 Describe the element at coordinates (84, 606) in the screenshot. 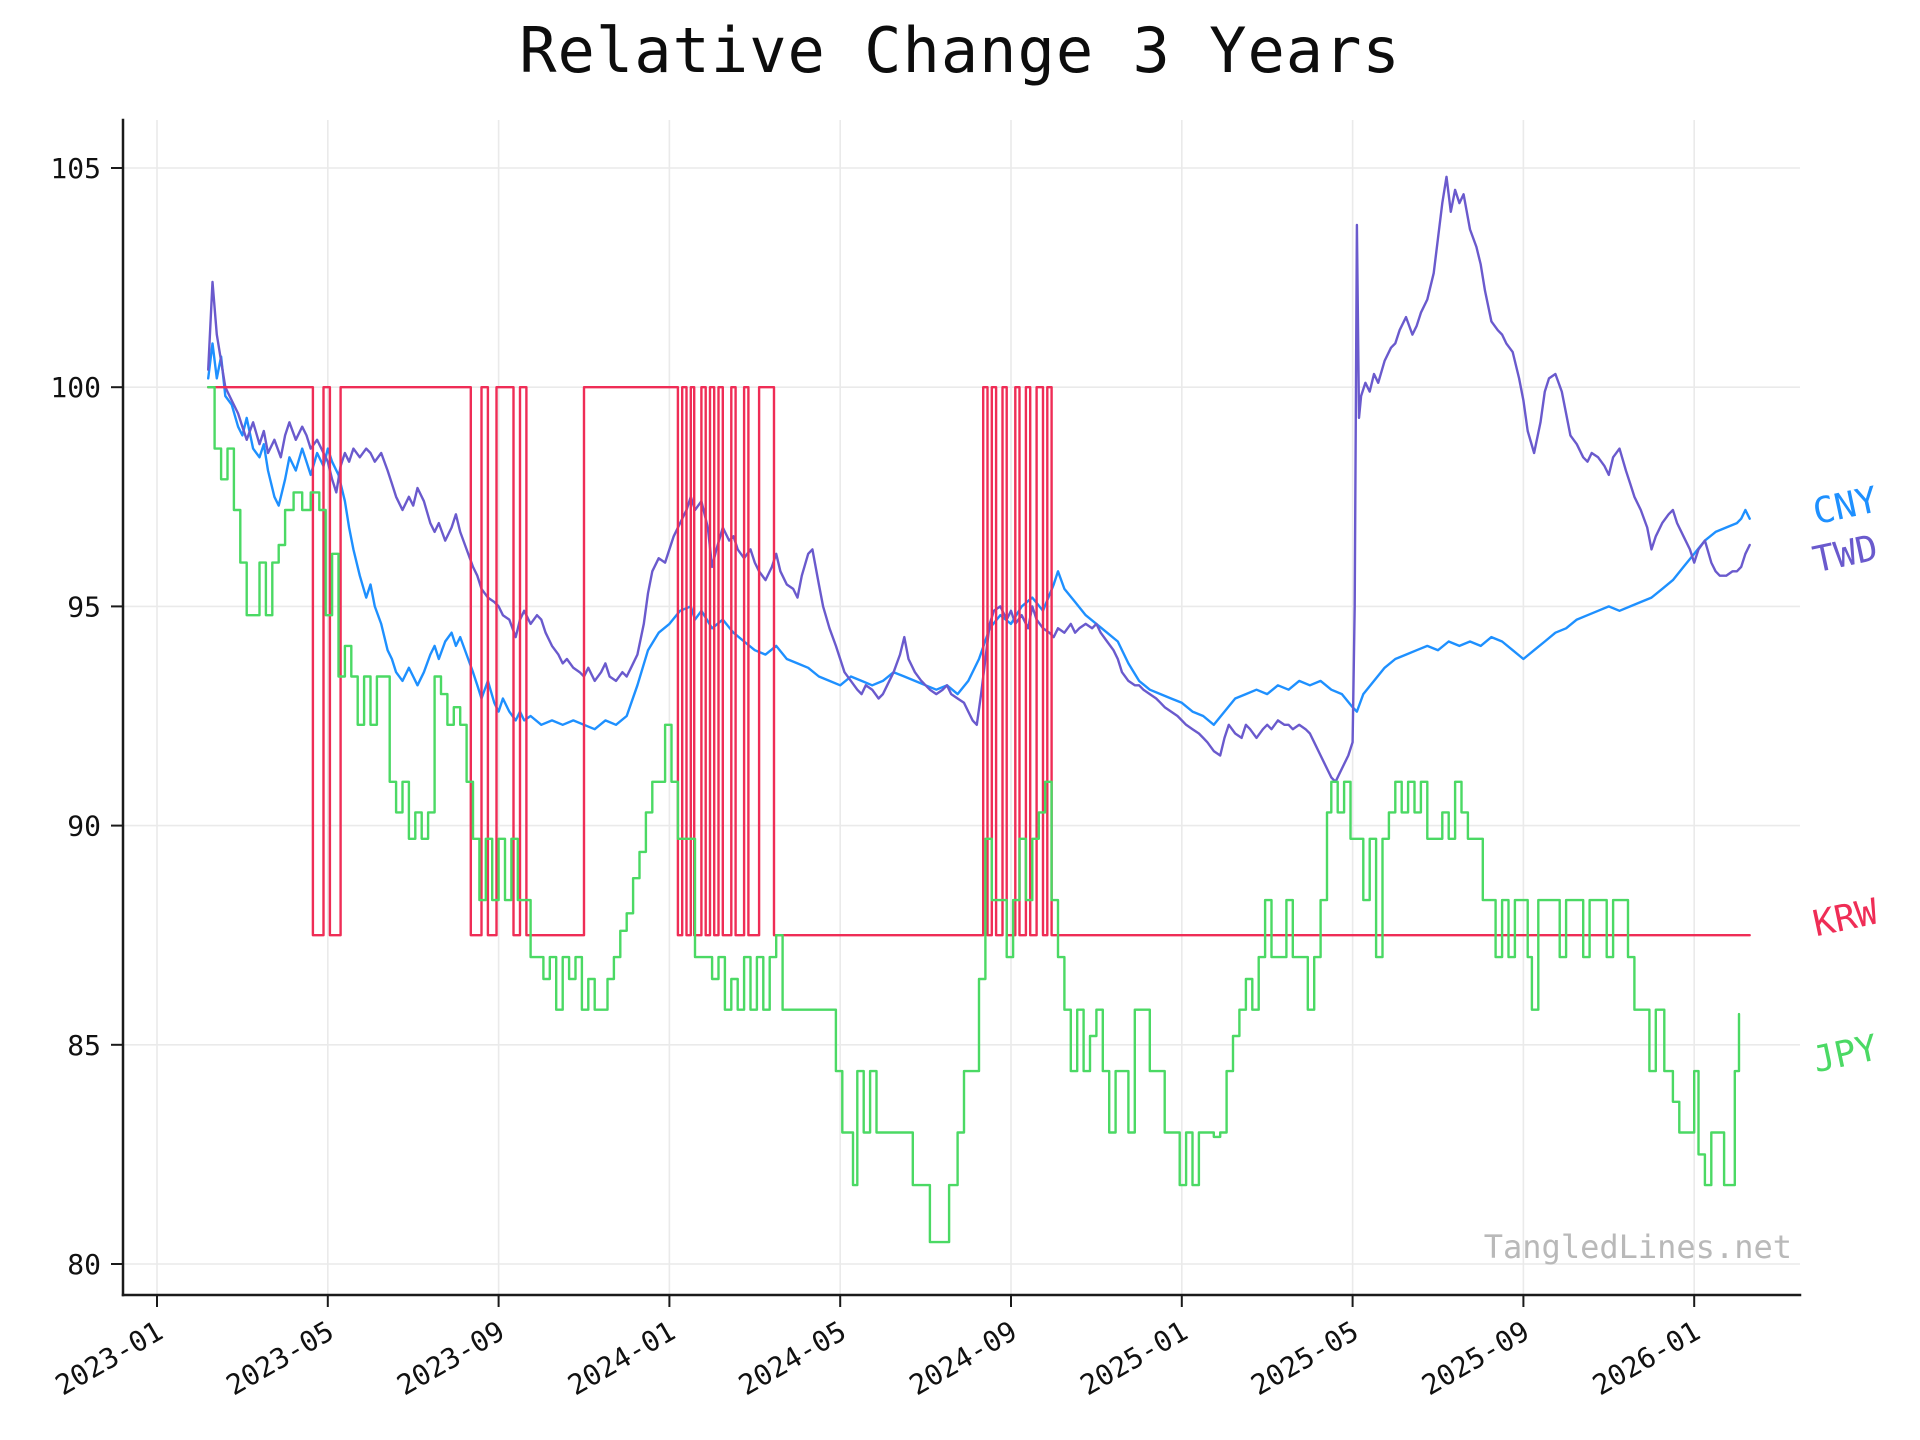

I see `y-tick-label: 95` at that location.